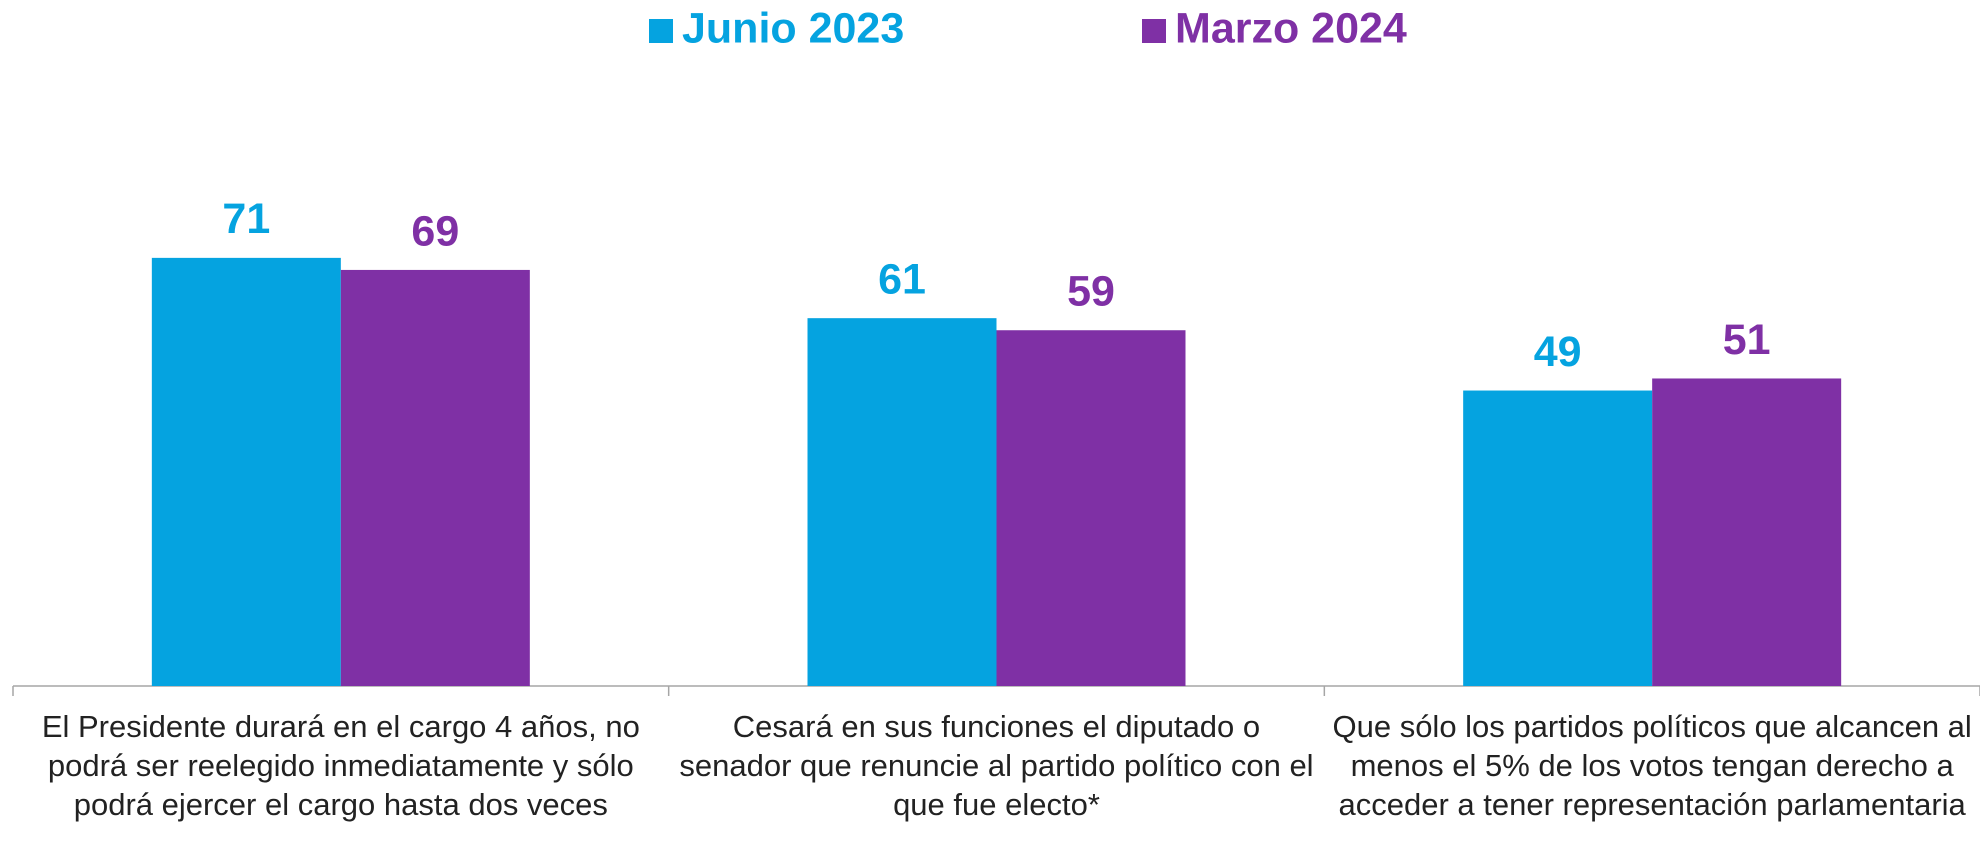 The width and height of the screenshot is (1980, 859). I want to click on legend-label: Marzo 2024, so click(1291, 28).